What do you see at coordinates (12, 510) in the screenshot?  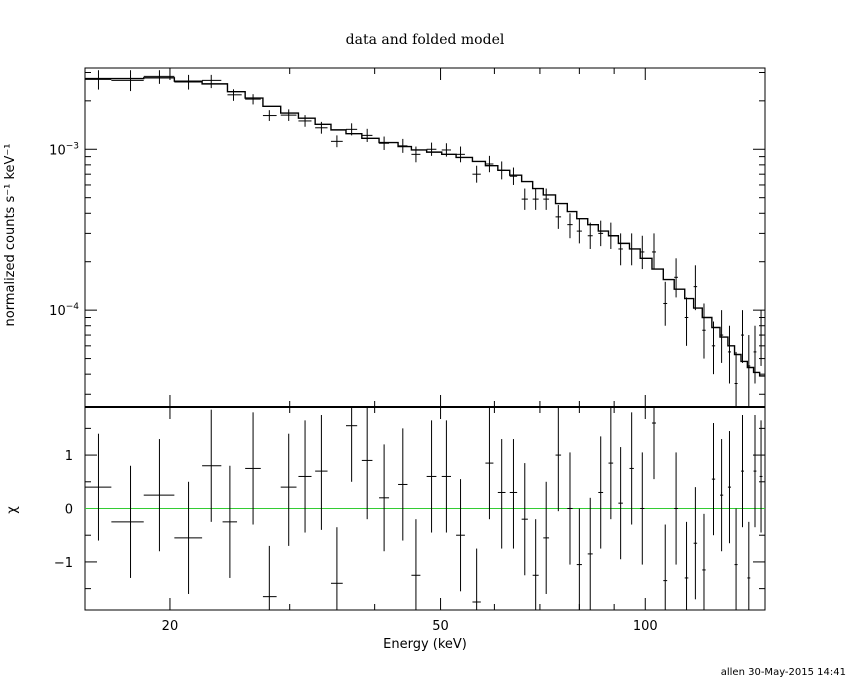 I see `y-axis-label-bottom: χ` at bounding box center [12, 510].